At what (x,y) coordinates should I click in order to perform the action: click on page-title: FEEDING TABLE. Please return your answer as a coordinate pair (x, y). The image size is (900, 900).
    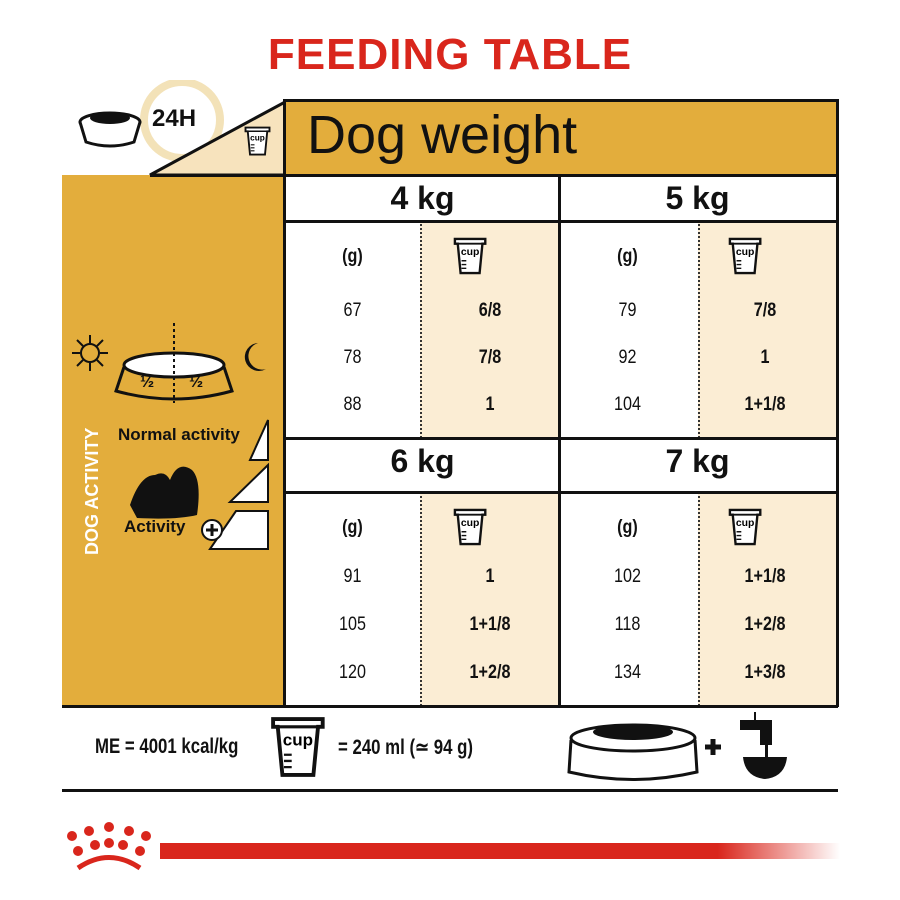
    Looking at the image, I should click on (450, 54).